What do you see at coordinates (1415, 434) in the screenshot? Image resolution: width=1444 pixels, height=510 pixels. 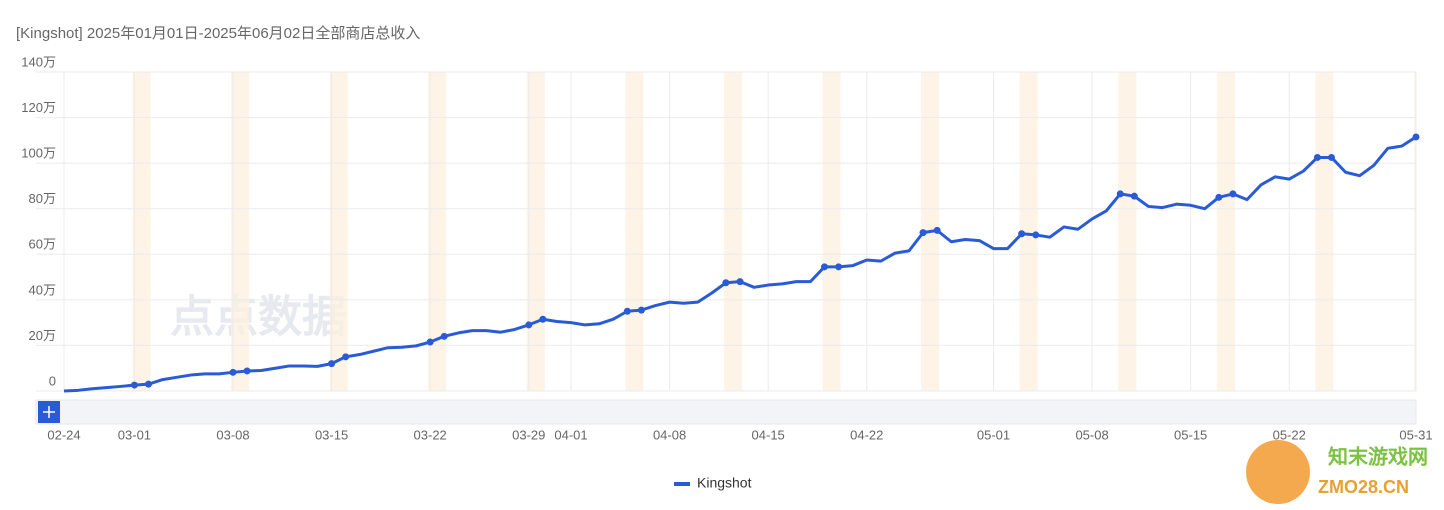 I see `x-tick-label: 05-31` at bounding box center [1415, 434].